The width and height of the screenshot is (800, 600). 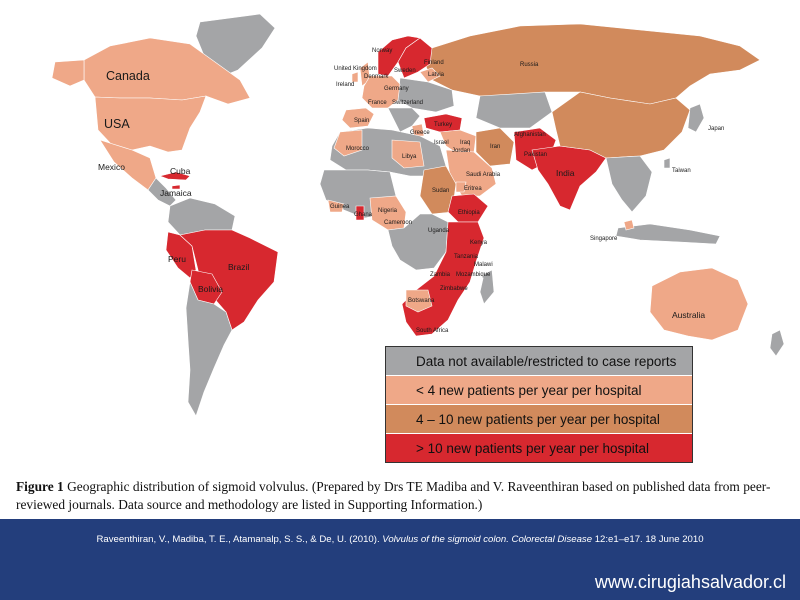 What do you see at coordinates (535, 155) in the screenshot?
I see `label-pakistan: Pakistan` at bounding box center [535, 155].